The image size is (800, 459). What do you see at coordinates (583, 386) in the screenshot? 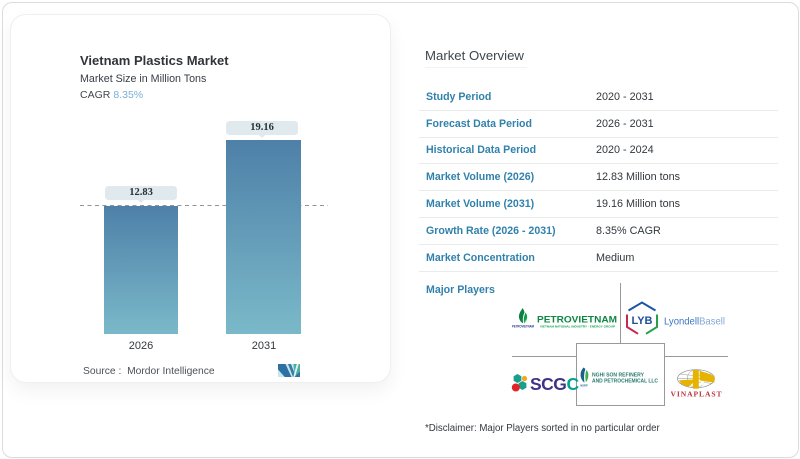
I see `svg-text: NSRP` at bounding box center [583, 386].